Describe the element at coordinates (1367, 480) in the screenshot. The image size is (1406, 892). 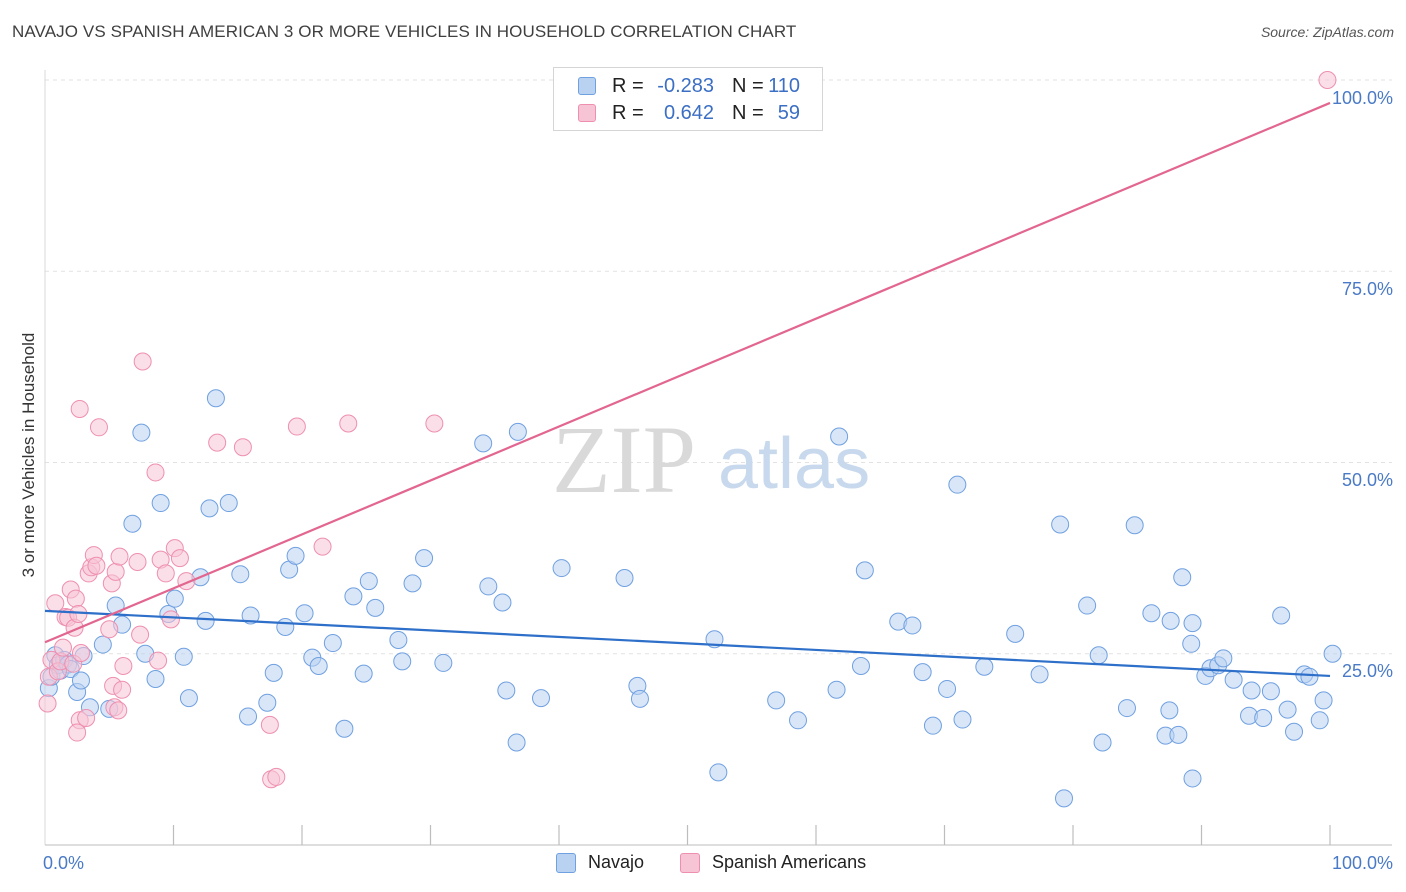
I see `y-tick-label-50: 50.0%` at that location.